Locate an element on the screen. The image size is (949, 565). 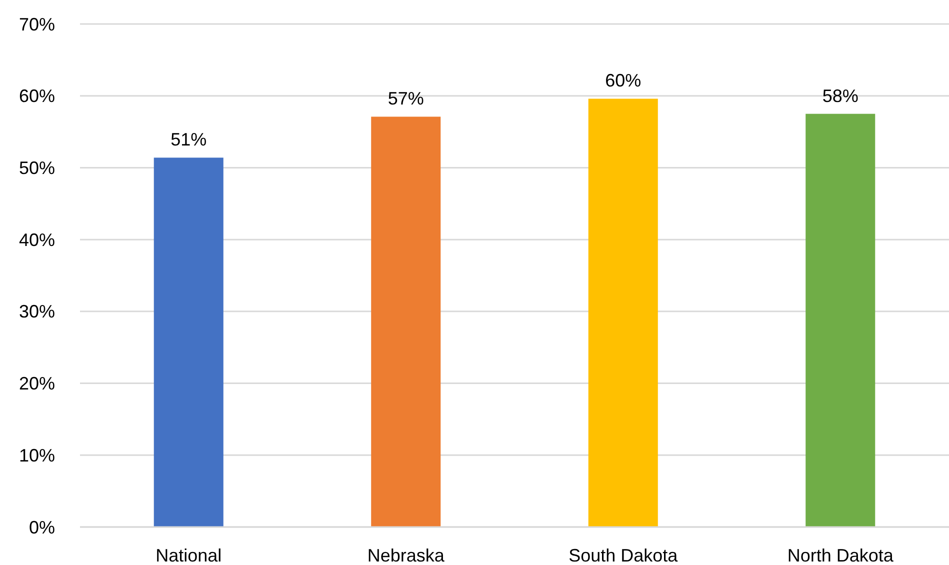
y-tick-label: 0% is located at coordinates (41, 527).